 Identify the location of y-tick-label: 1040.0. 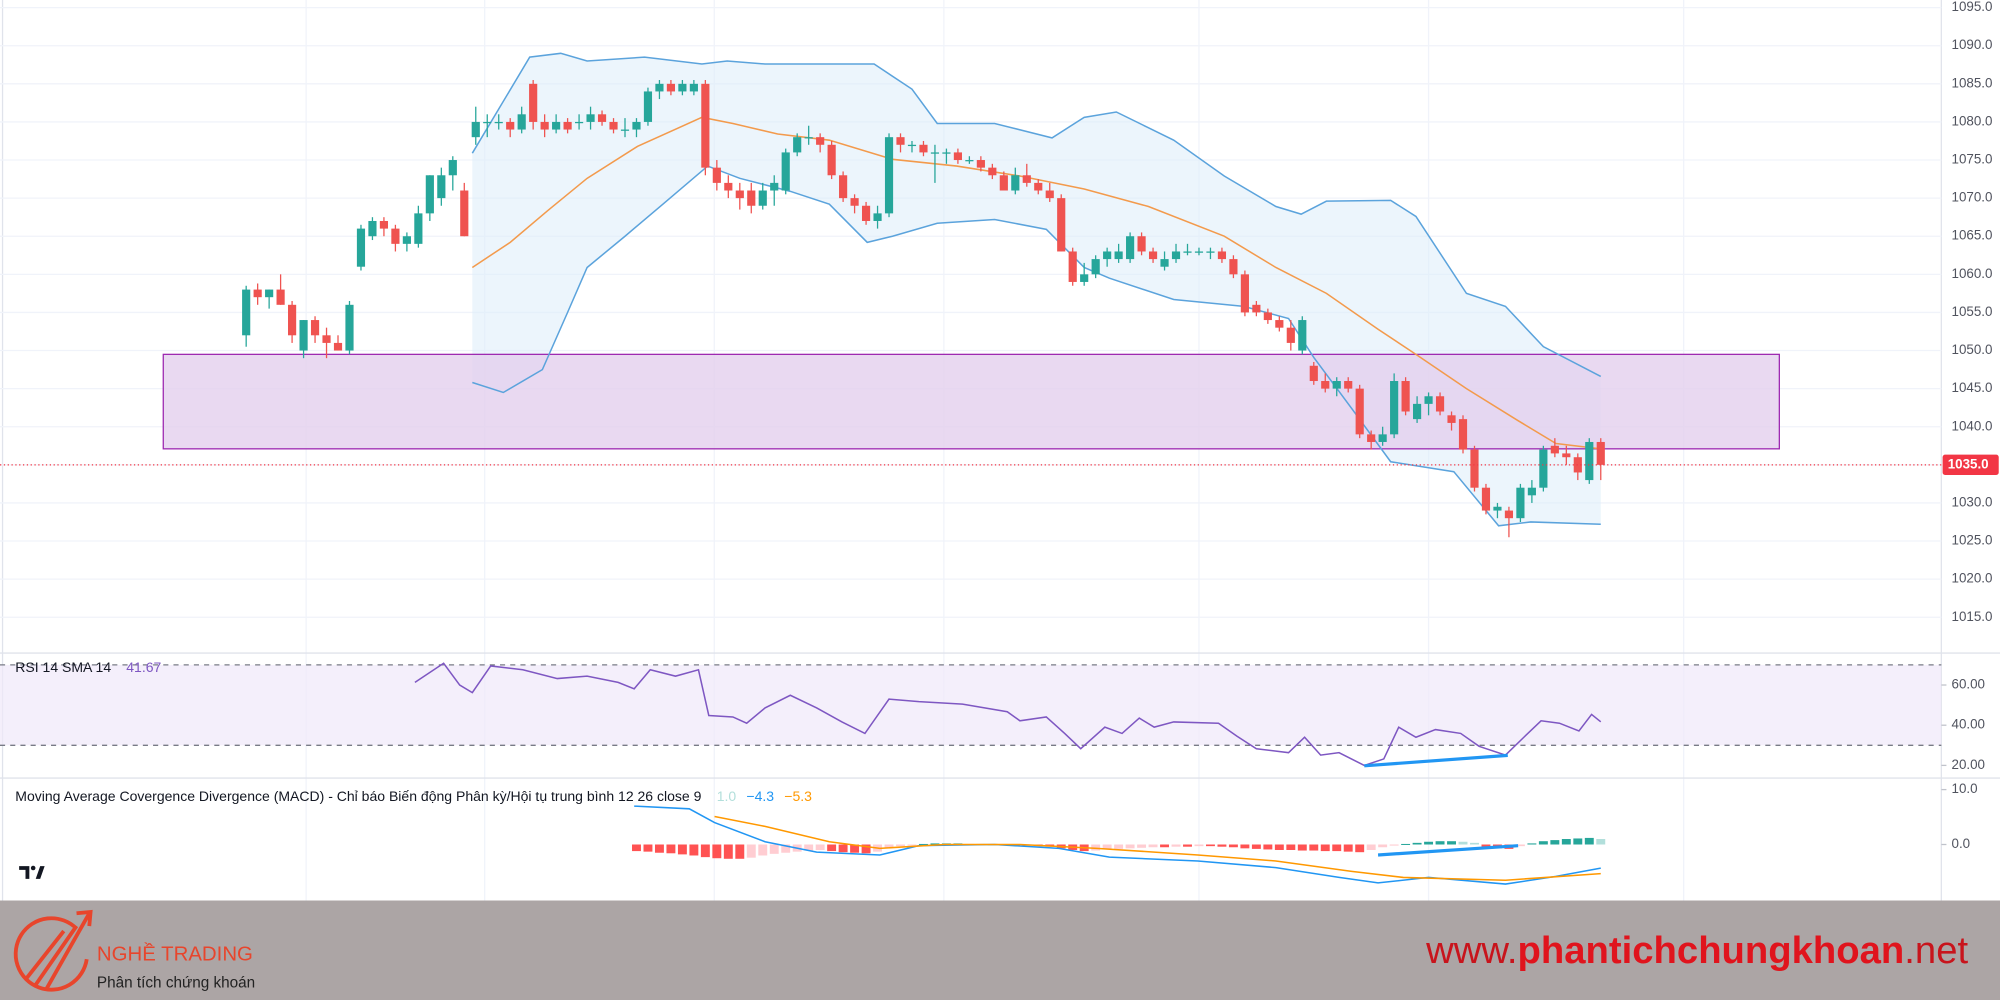
(1972, 425).